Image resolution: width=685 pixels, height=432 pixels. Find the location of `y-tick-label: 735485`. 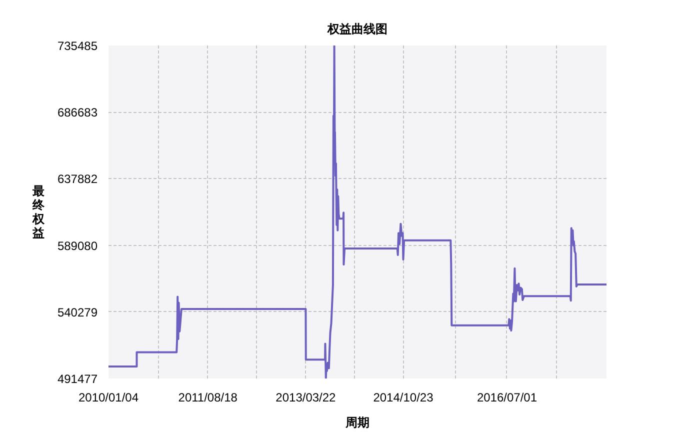

y-tick-label: 735485 is located at coordinates (77, 46).